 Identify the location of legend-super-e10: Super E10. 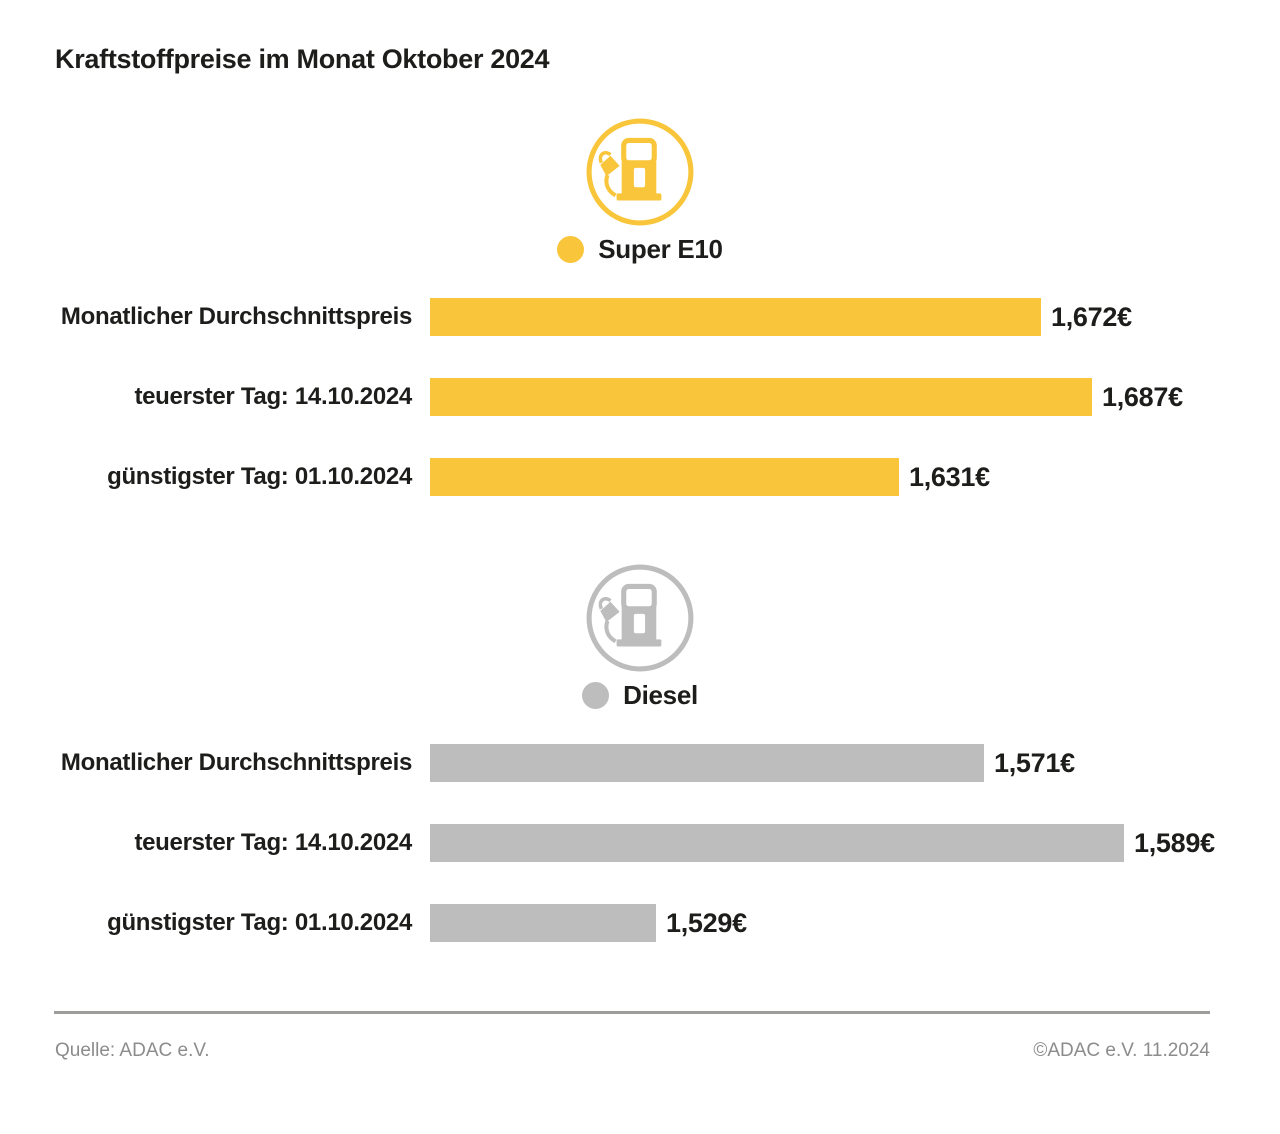
(640, 249).